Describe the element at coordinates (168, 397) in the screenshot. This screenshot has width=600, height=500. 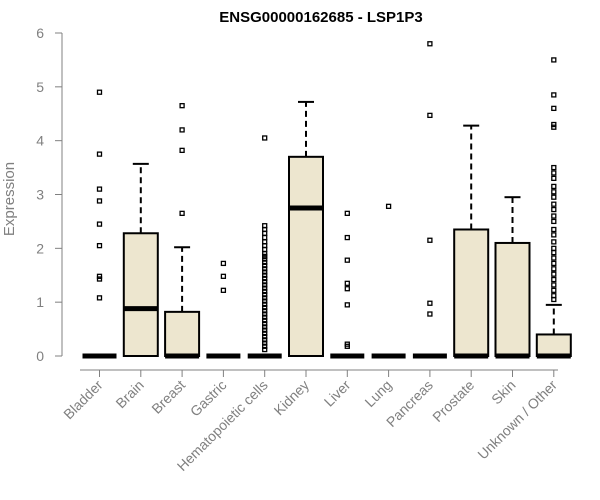
I see `x-tick-label: Breast` at that location.